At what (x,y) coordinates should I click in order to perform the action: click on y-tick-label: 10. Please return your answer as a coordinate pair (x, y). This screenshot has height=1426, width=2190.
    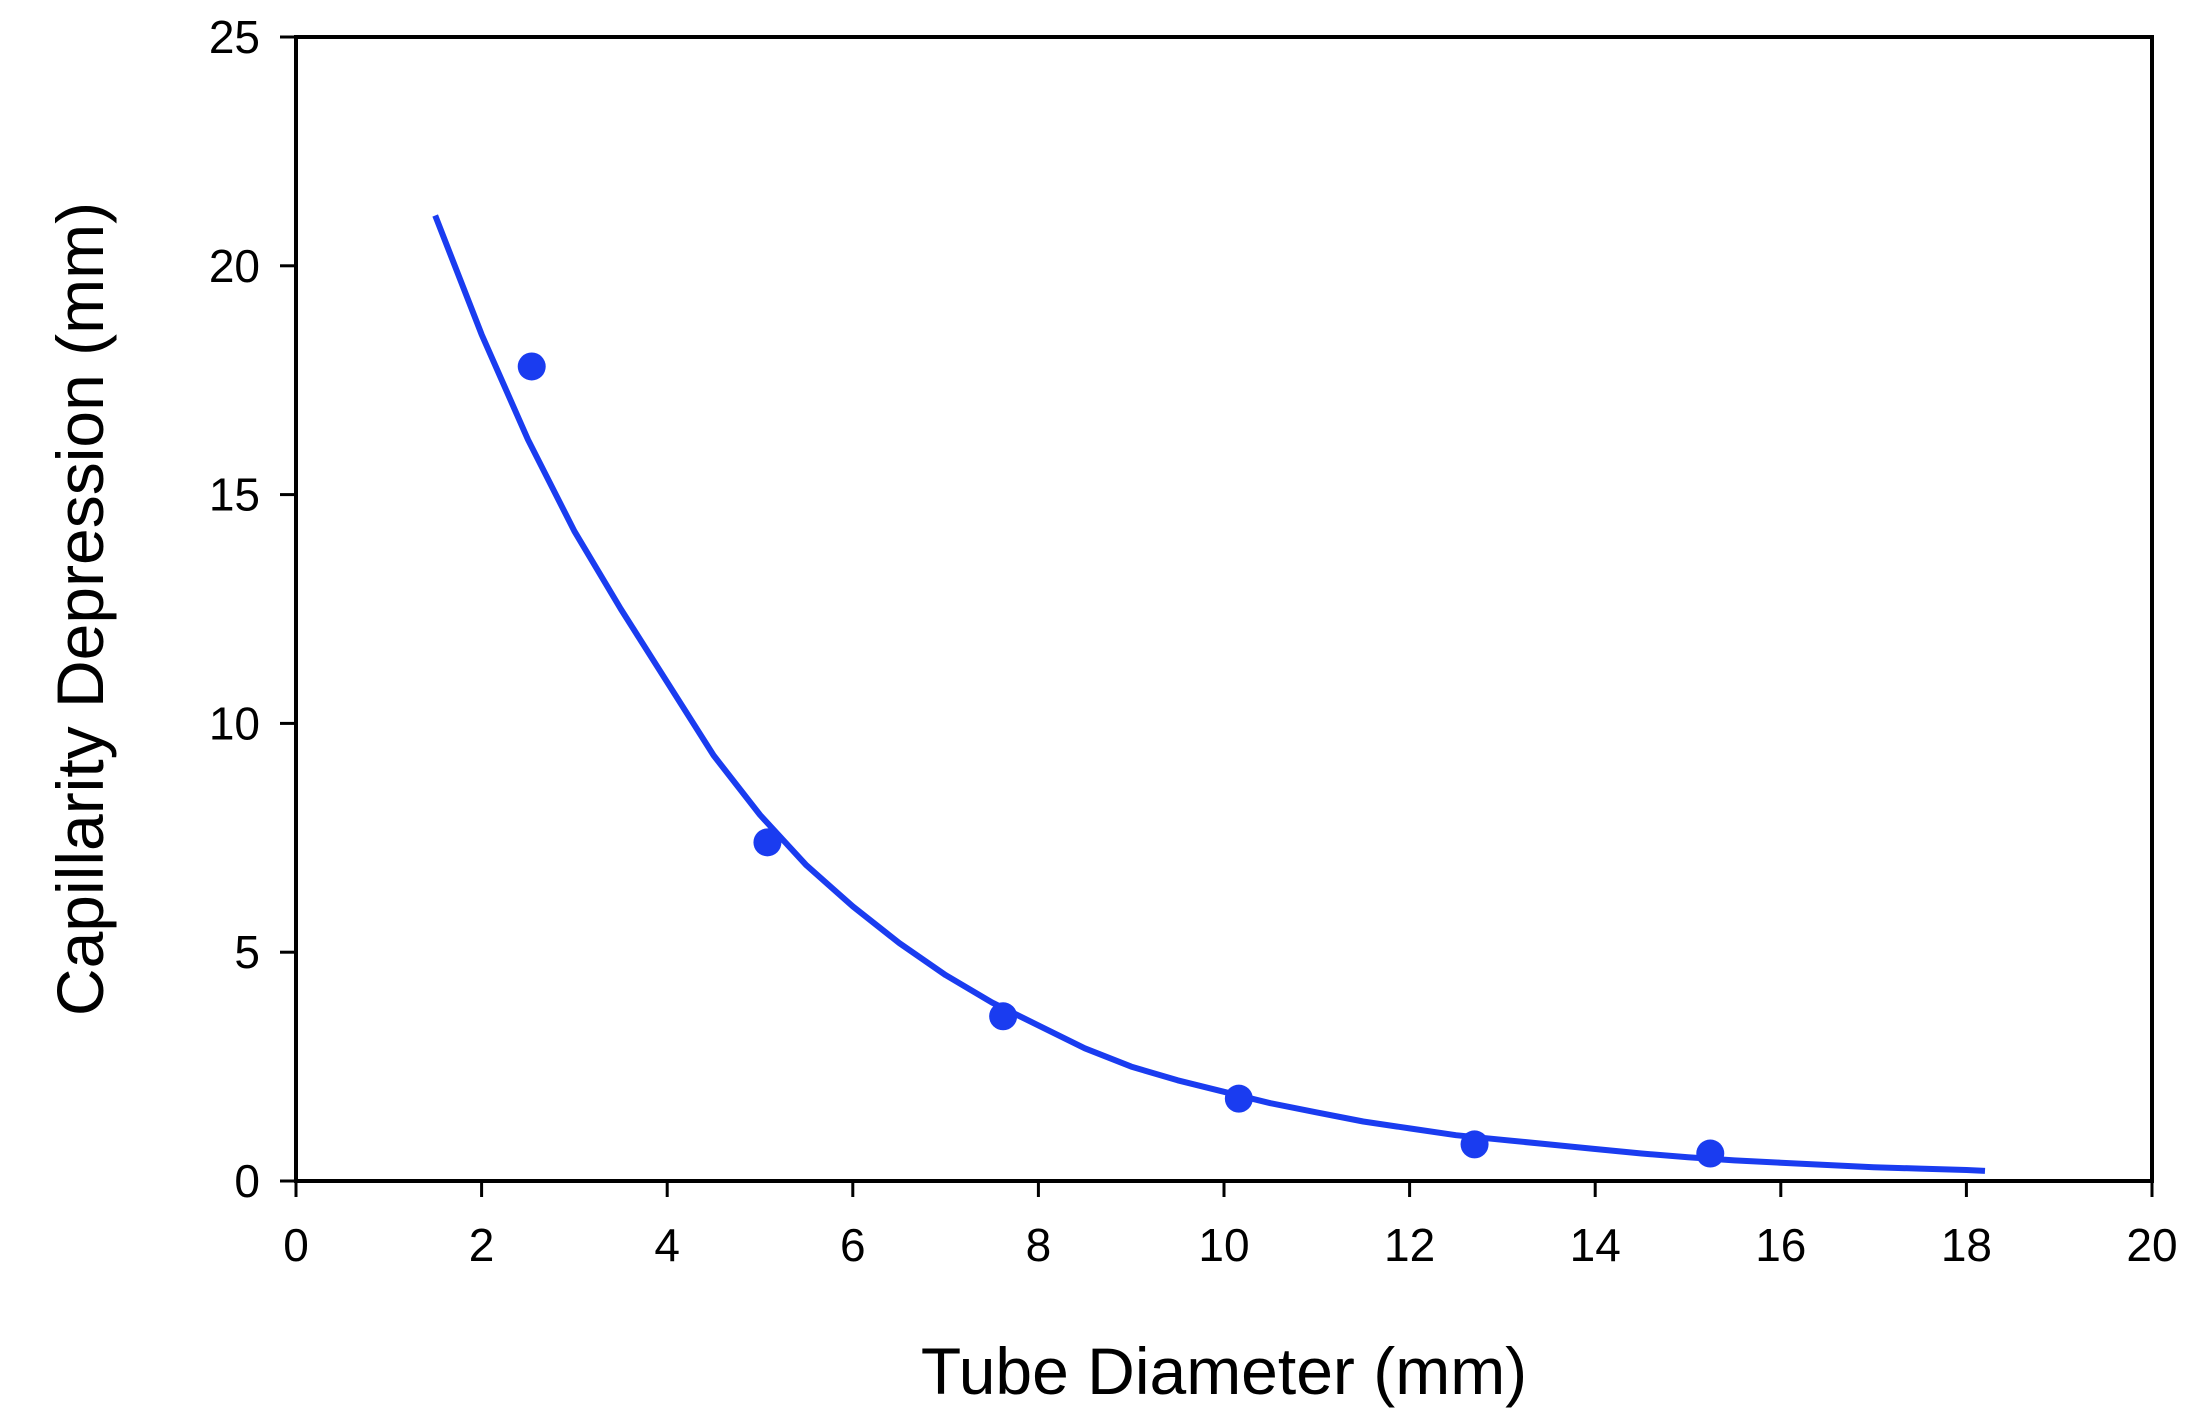
    Looking at the image, I should click on (234, 723).